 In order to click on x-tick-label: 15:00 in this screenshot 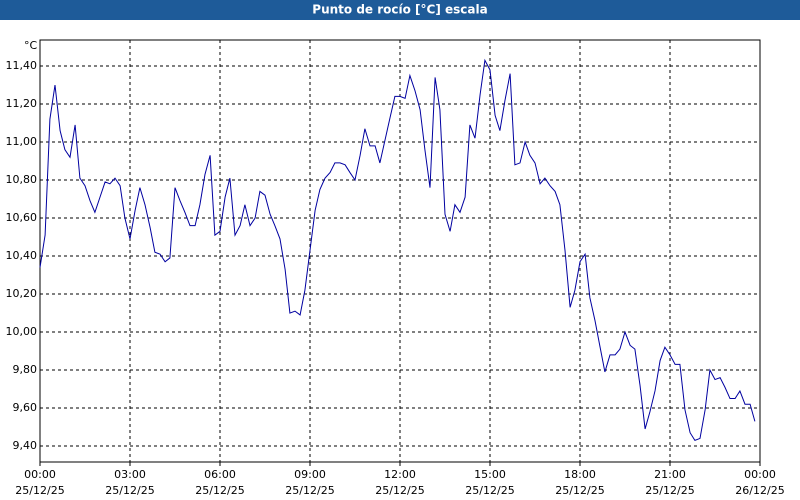, I will do `click(490, 474)`.